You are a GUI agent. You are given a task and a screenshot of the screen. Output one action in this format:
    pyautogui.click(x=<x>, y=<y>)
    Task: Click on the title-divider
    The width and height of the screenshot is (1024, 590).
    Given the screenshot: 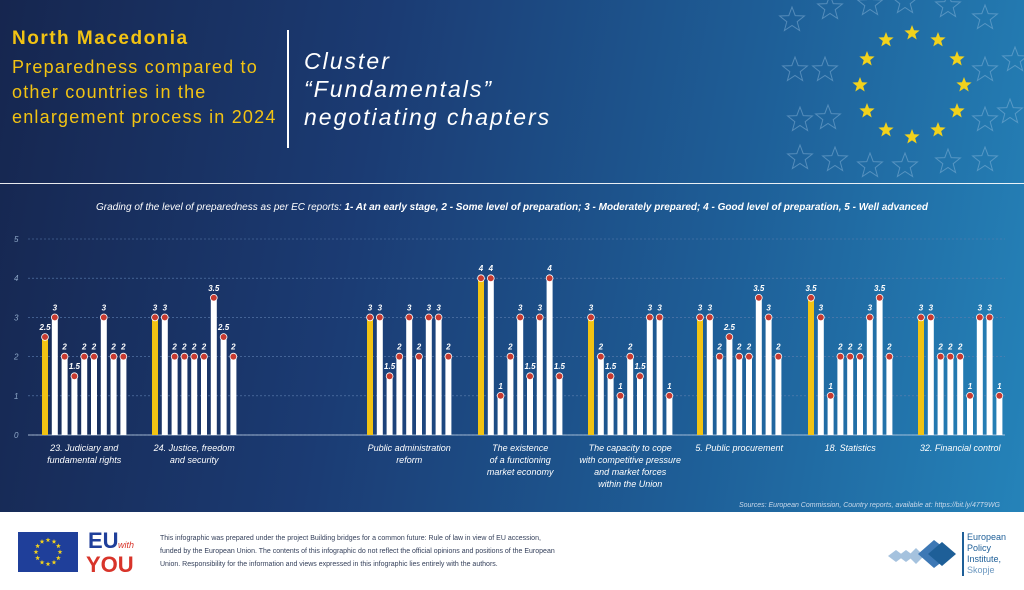 What is the action you would take?
    pyautogui.click(x=288, y=89)
    